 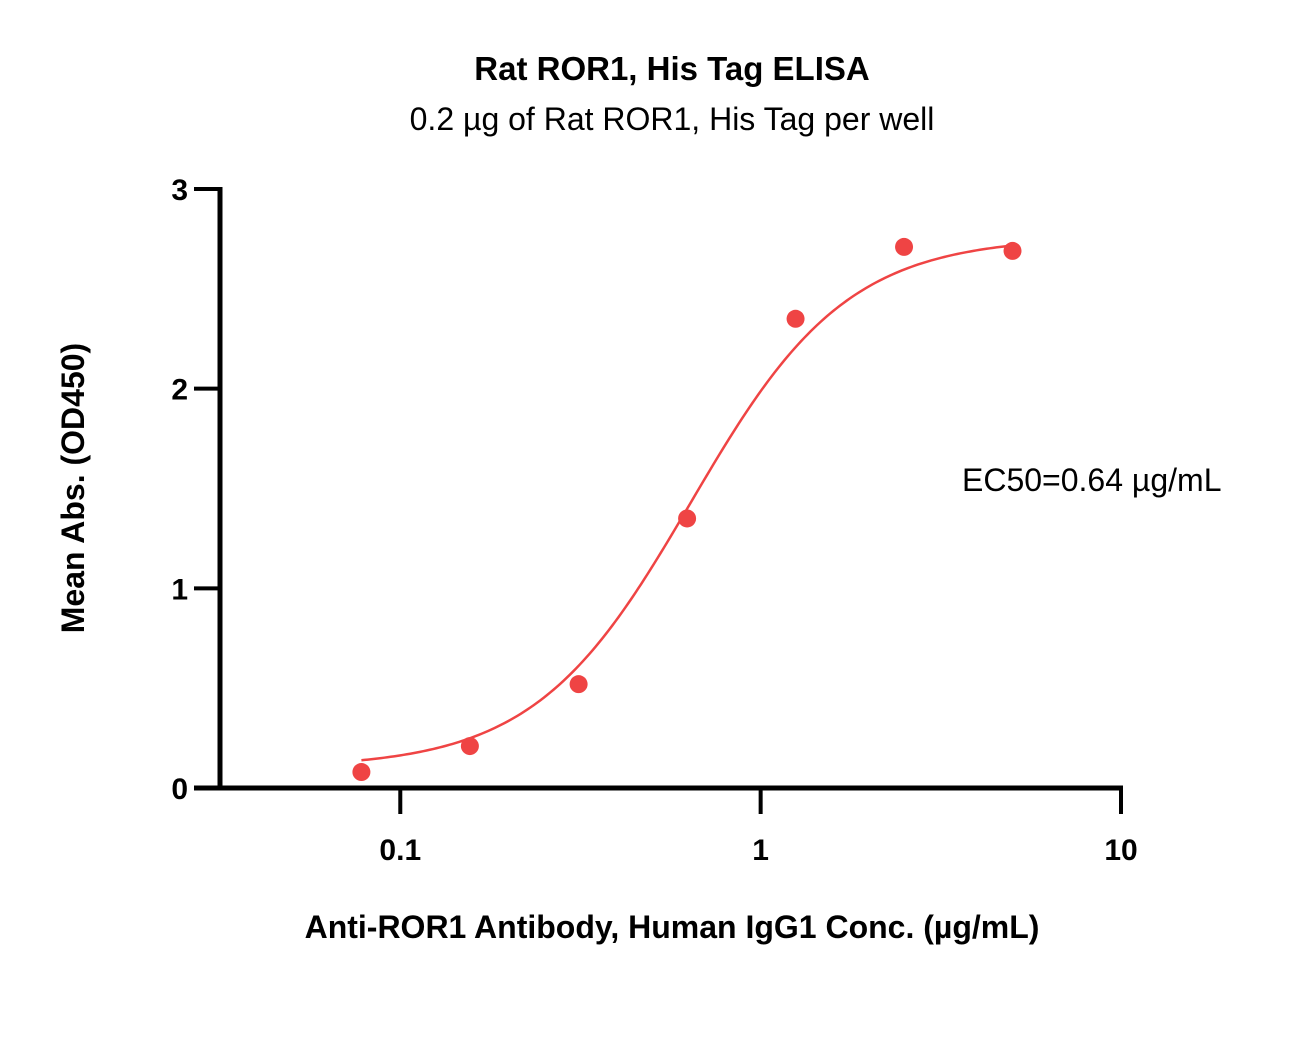 I want to click on y-axis-label: Mean Abs. (OD450), so click(x=73, y=488).